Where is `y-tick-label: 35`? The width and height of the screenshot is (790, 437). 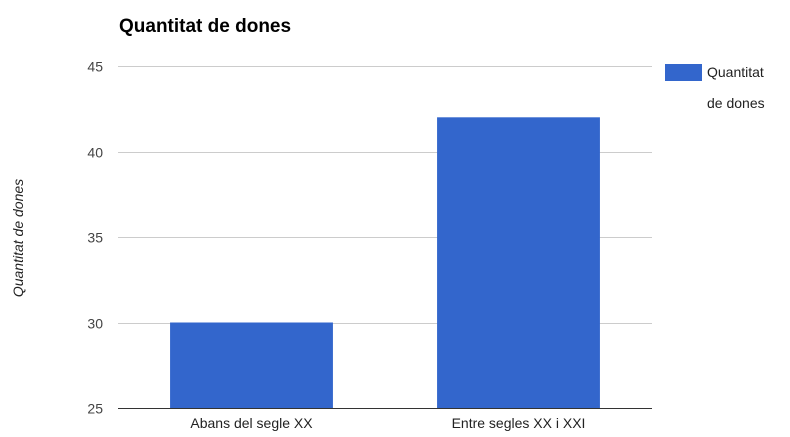
y-tick-label: 35 is located at coordinates (95, 238).